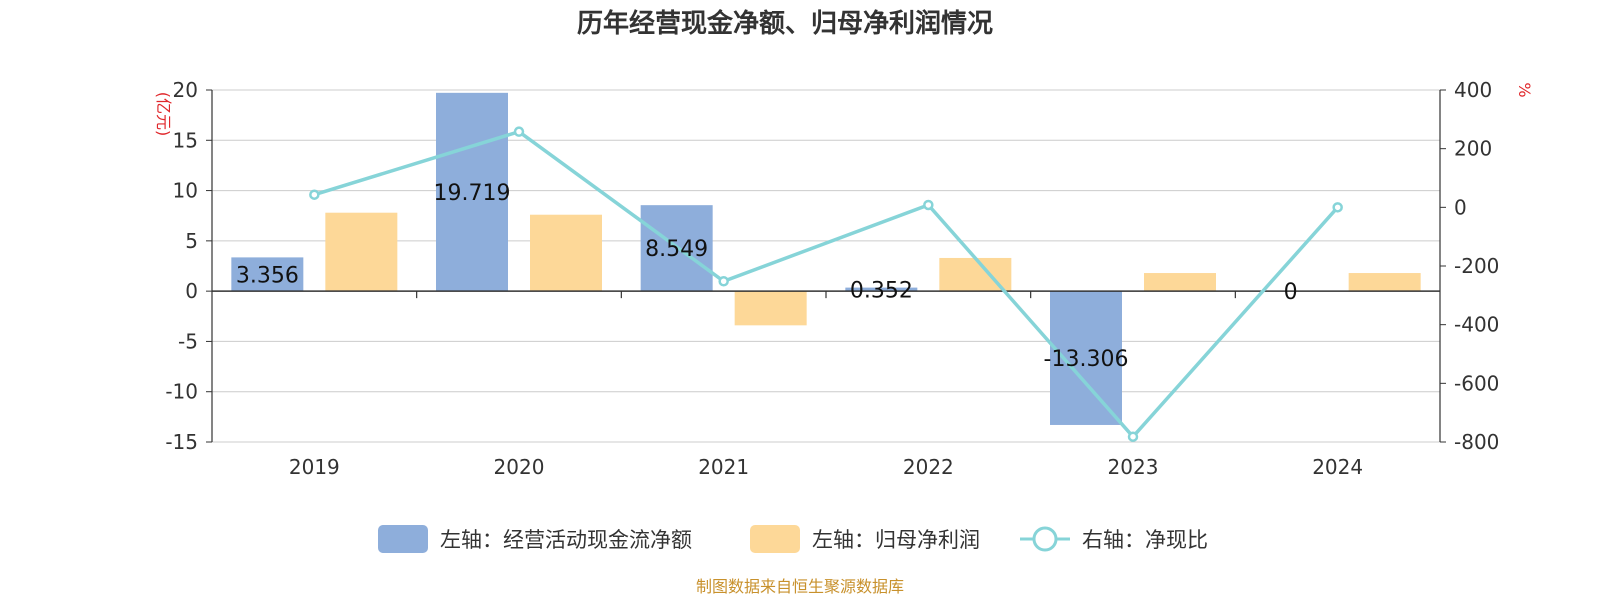  I want to click on right-axis-tick-label: 200, so click(1473, 149).